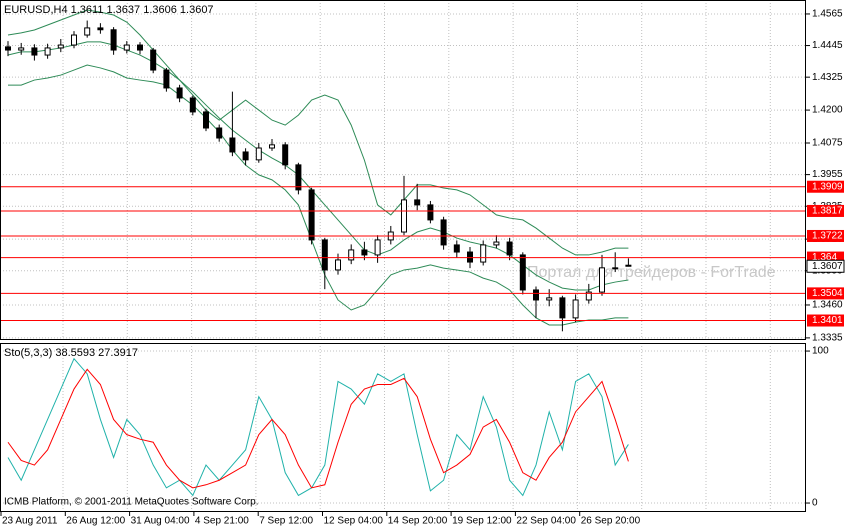 The width and height of the screenshot is (845, 528). I want to click on y-tick-label: 0, so click(815, 503).